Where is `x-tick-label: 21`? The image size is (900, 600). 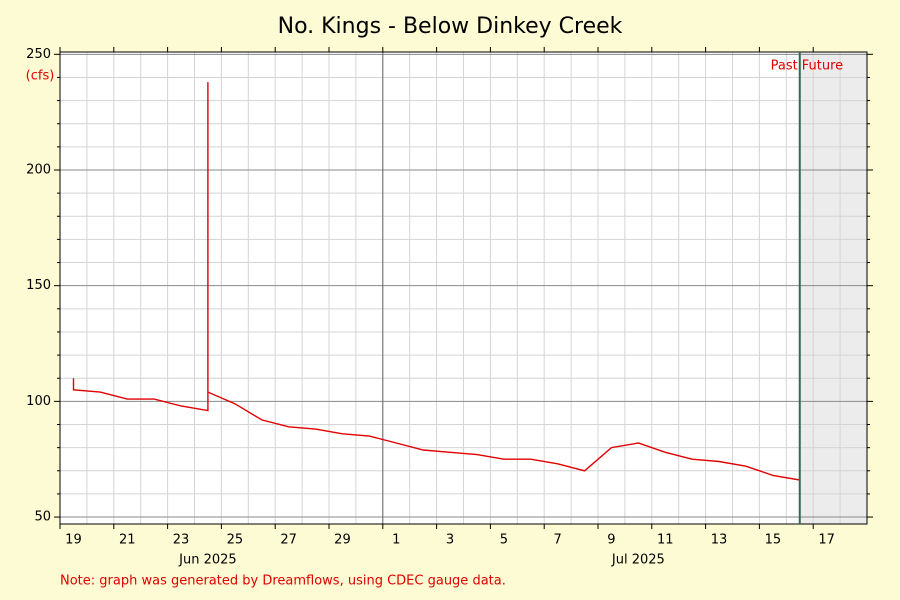 x-tick-label: 21 is located at coordinates (127, 540).